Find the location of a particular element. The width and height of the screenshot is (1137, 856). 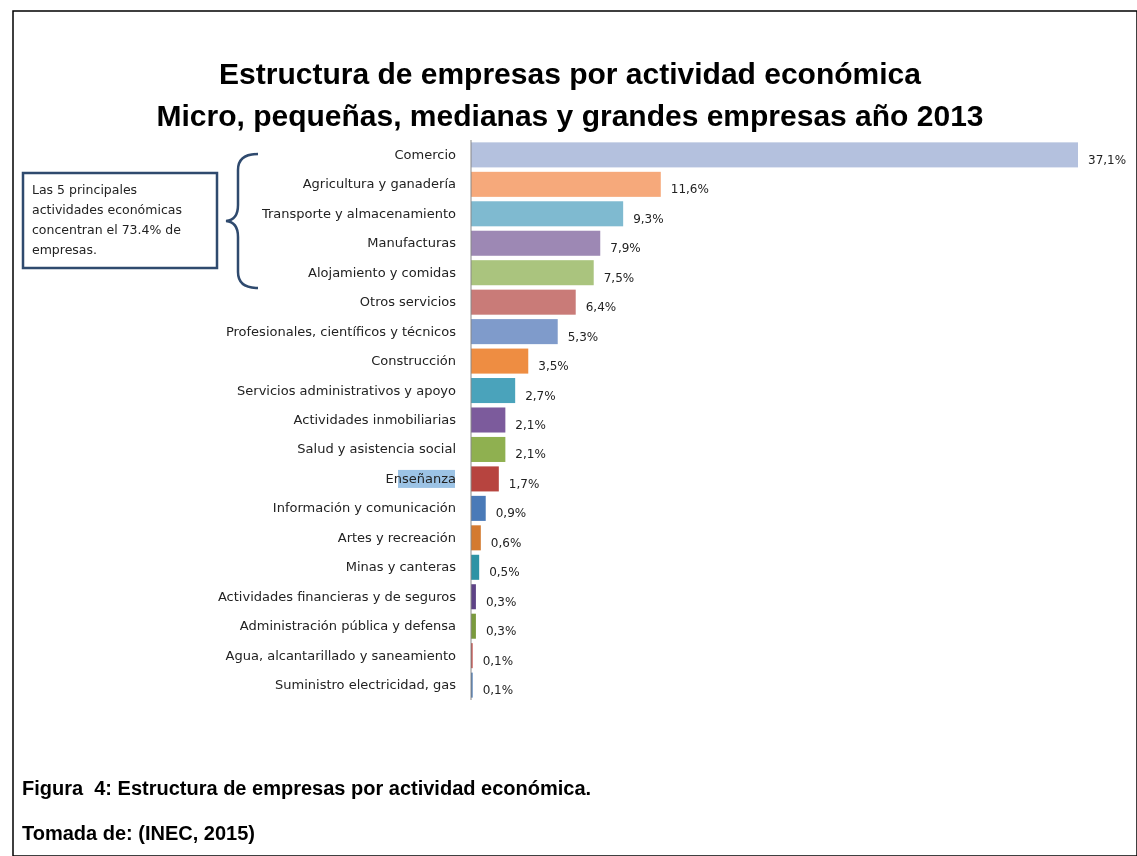

y-tick-label: Servicios administrativos y apoyo is located at coordinates (347, 390).